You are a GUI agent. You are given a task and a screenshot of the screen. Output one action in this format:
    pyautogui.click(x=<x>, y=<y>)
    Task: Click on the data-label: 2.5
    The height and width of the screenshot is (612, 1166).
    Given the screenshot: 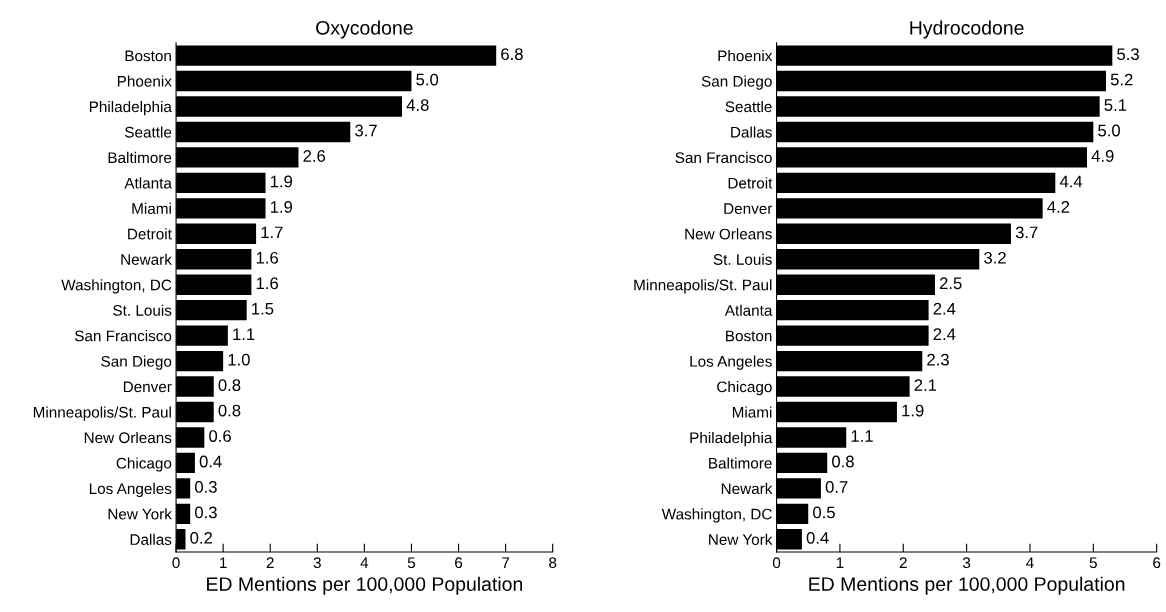 What is the action you would take?
    pyautogui.click(x=950, y=283)
    